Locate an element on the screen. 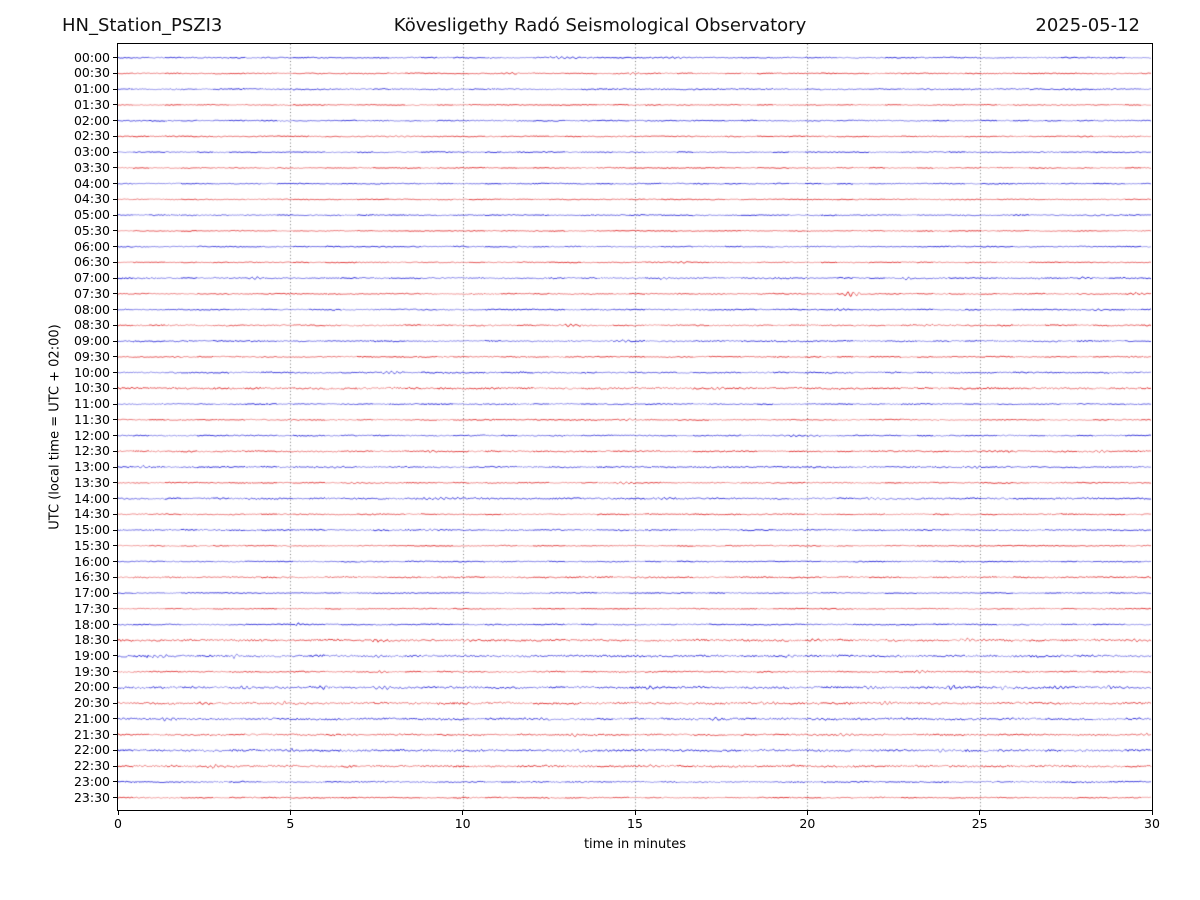 This screenshot has width=1200, height=900. y-tick-label: 22:00 is located at coordinates (91, 750).